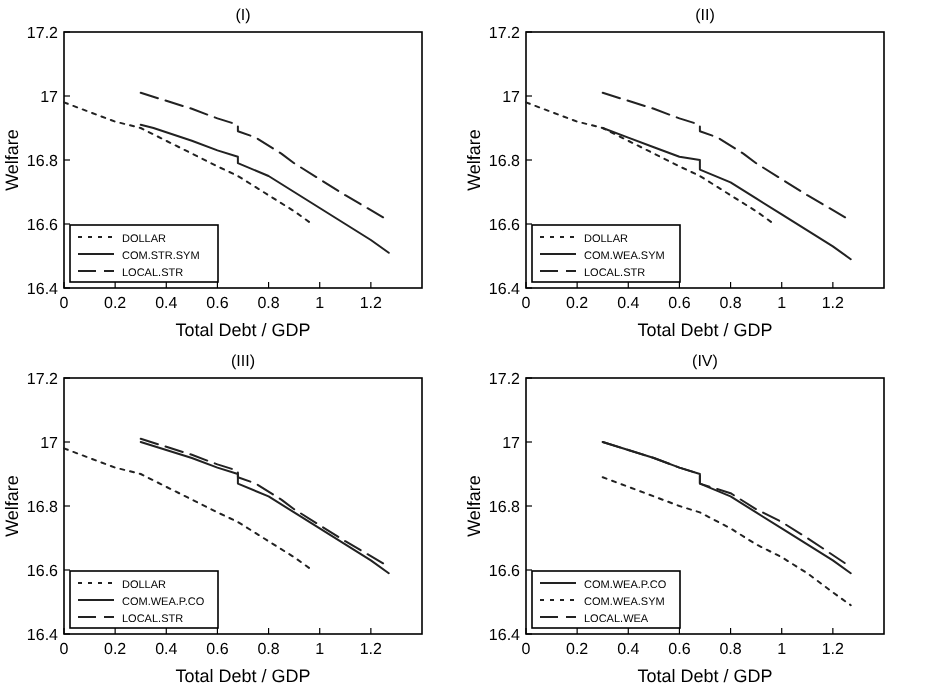  I want to click on chart-title: (II), so click(705, 15).